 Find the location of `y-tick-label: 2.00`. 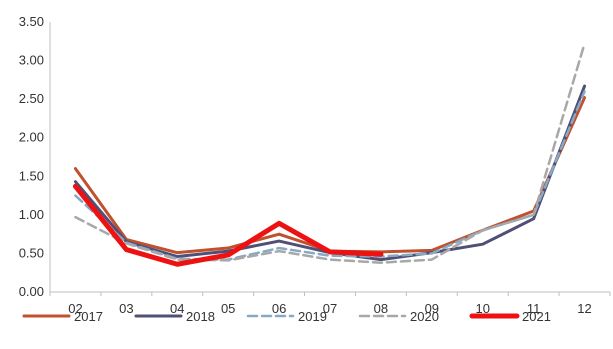

y-tick-label: 2.00 is located at coordinates (31, 137).